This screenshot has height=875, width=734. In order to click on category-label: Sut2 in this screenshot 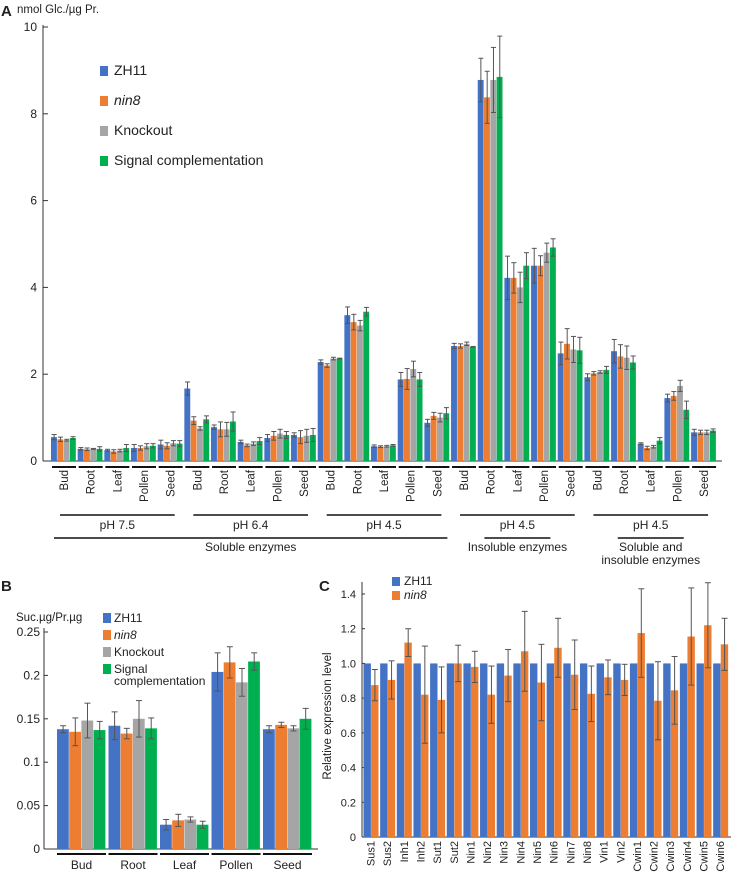, I will do `click(455, 852)`.